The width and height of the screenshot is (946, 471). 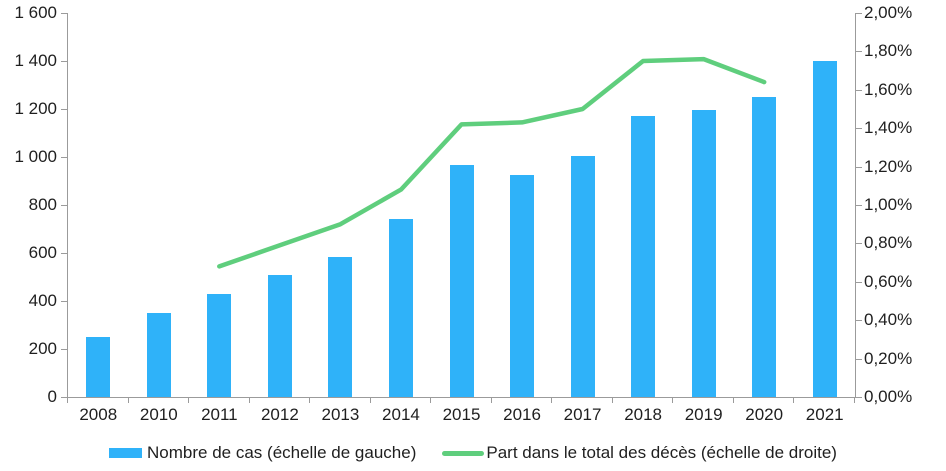 What do you see at coordinates (461, 397) in the screenshot?
I see `x-axis-line` at bounding box center [461, 397].